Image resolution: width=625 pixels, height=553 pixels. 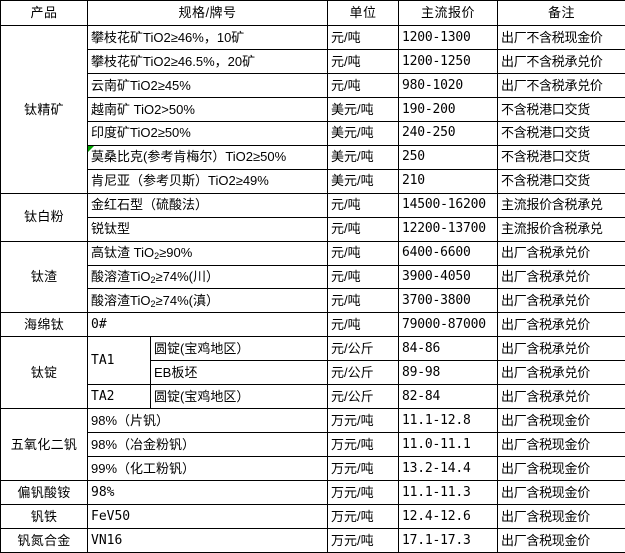 What do you see at coordinates (176, 253) in the screenshot?
I see `spec-text-suffix: ≥90%` at bounding box center [176, 253].